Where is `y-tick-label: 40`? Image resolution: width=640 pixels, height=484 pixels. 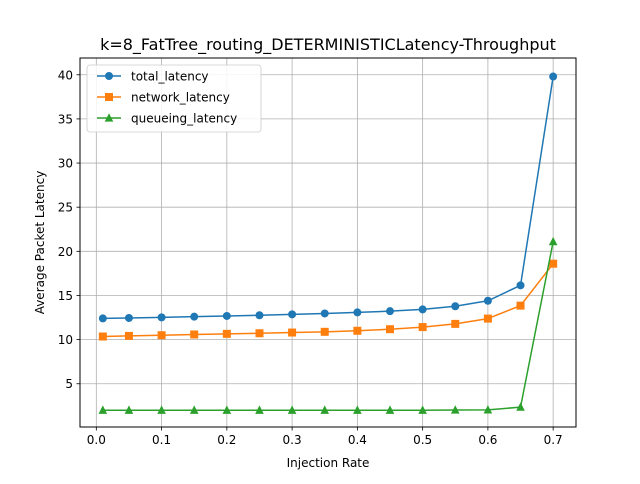 y-tick-label: 40 is located at coordinates (65, 75).